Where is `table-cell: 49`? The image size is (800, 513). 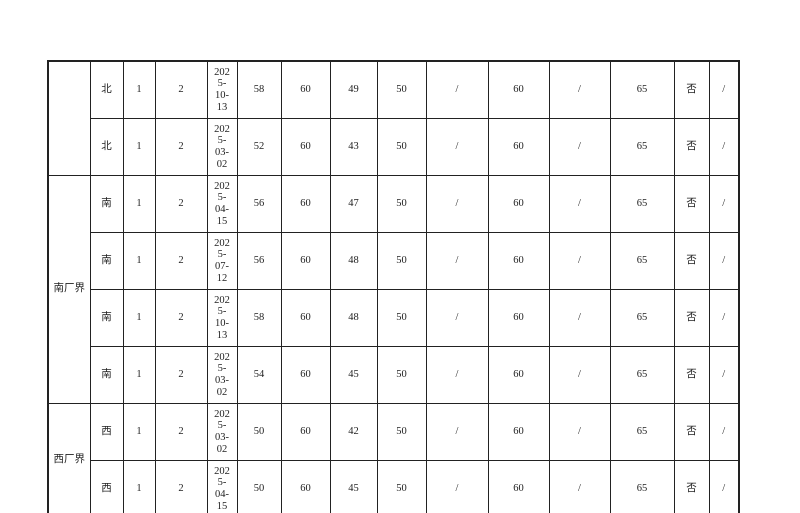 table-cell: 49 is located at coordinates (353, 89).